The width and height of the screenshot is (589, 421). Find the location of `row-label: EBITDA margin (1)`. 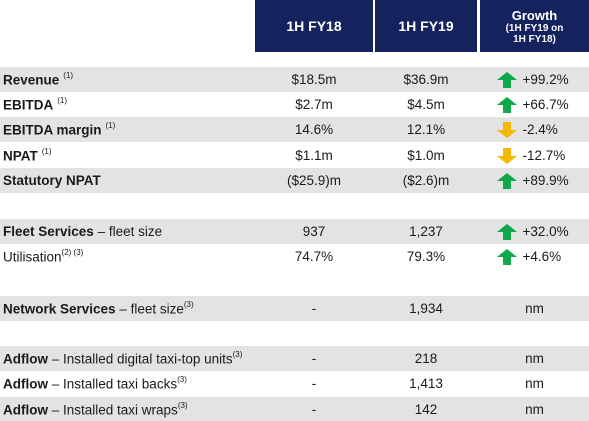

row-label: EBITDA margin (1) is located at coordinates (59, 129).